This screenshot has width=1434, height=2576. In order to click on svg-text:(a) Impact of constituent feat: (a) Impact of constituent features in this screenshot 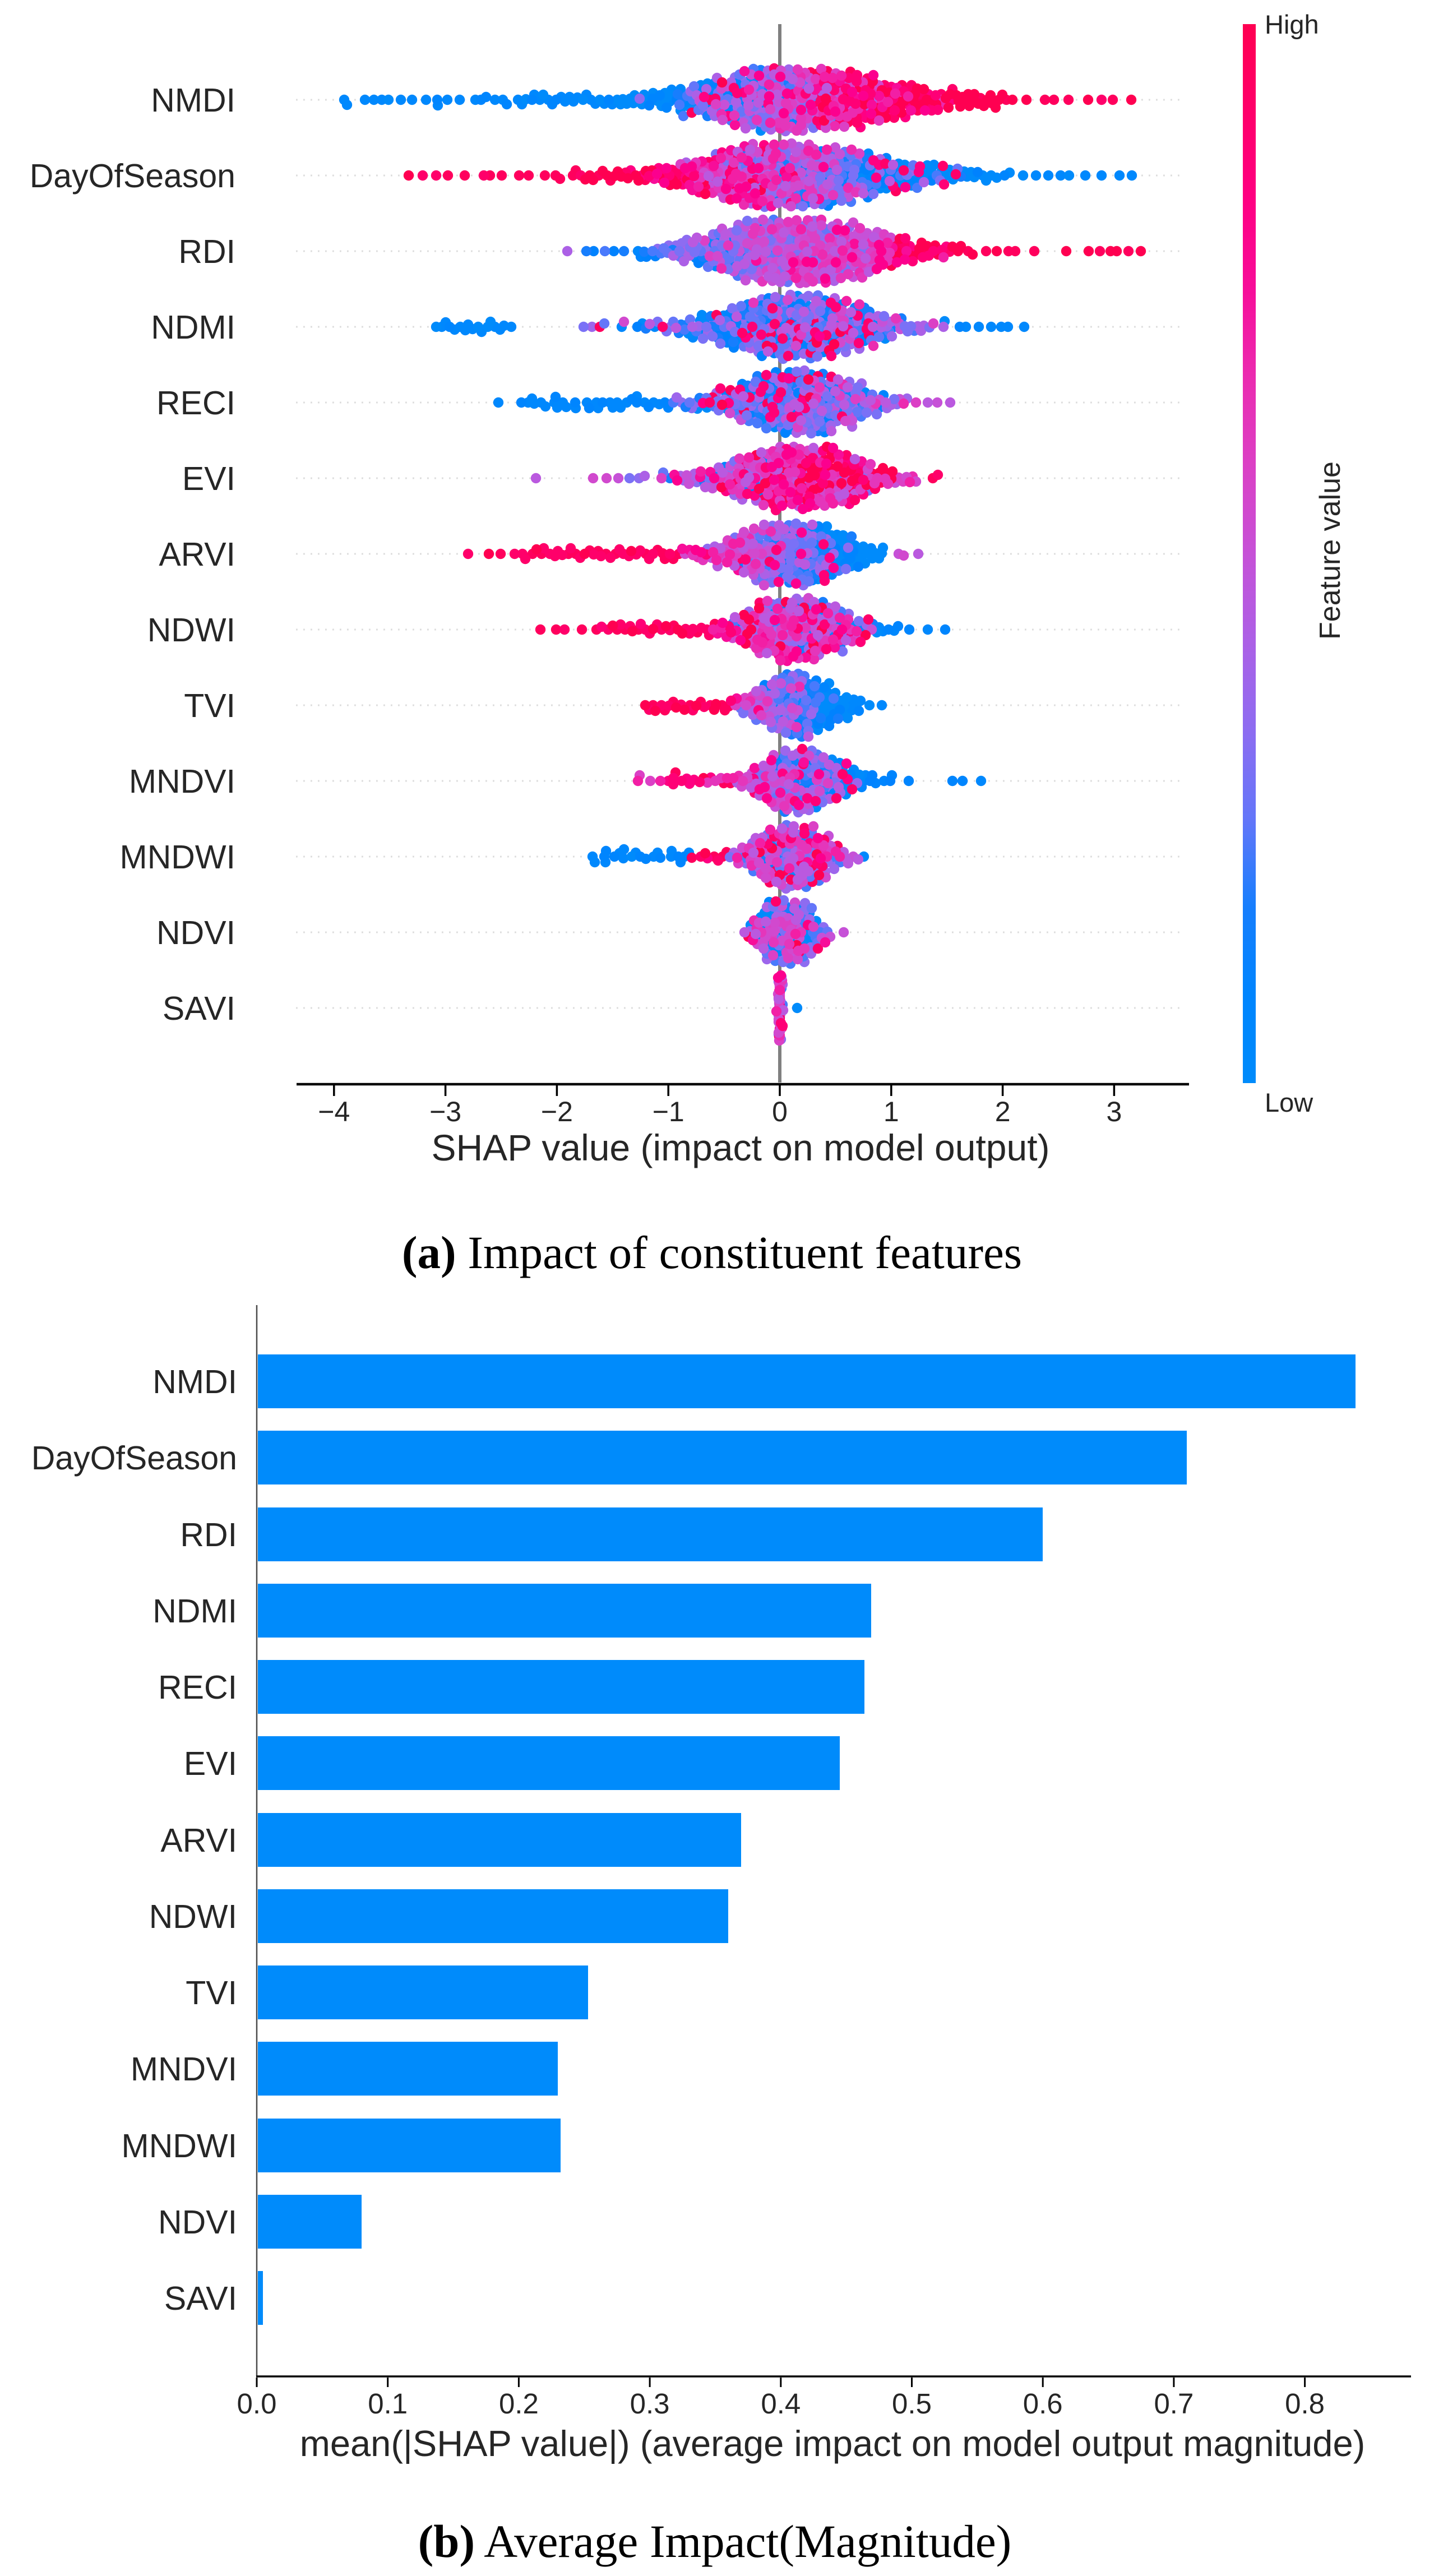, I will do `click(712, 1252)`.